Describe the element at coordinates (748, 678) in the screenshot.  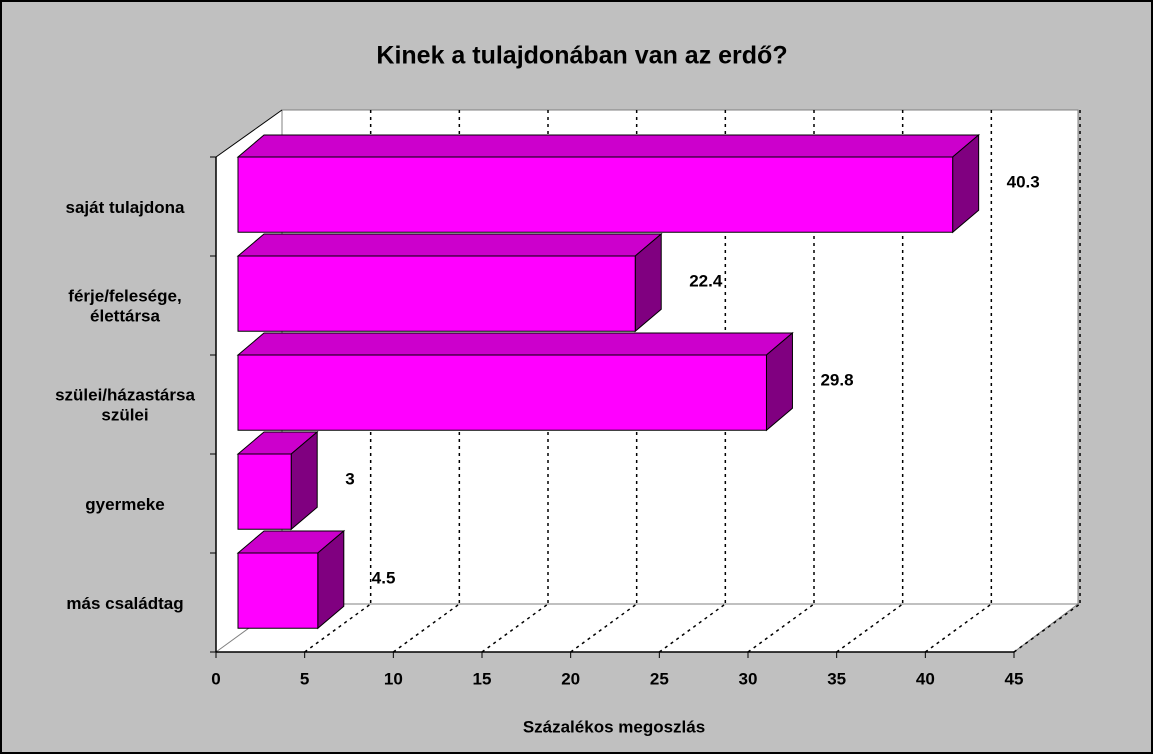
I see `x-tick-label: 30` at that location.